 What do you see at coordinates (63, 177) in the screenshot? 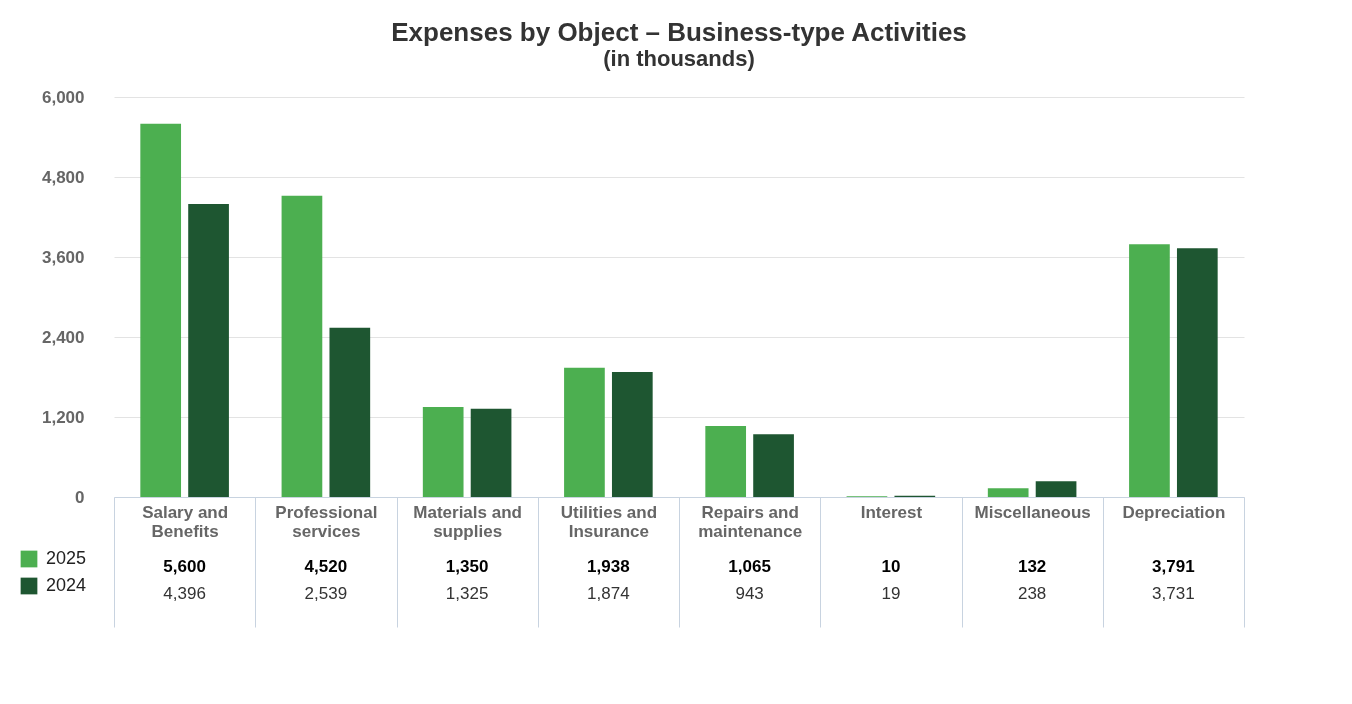
I see `y-tick-label: 4,800` at bounding box center [63, 177].